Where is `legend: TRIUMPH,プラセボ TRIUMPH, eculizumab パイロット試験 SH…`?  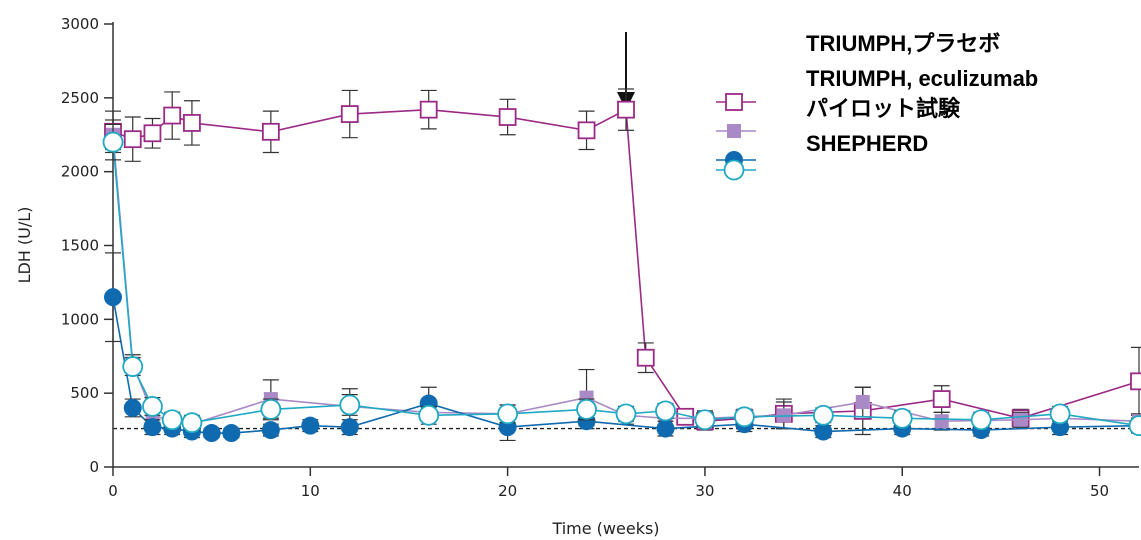
legend: TRIUMPH,プラセボ TRIUMPH, eculizumab パイロット試験 SH… is located at coordinates (877, 106).